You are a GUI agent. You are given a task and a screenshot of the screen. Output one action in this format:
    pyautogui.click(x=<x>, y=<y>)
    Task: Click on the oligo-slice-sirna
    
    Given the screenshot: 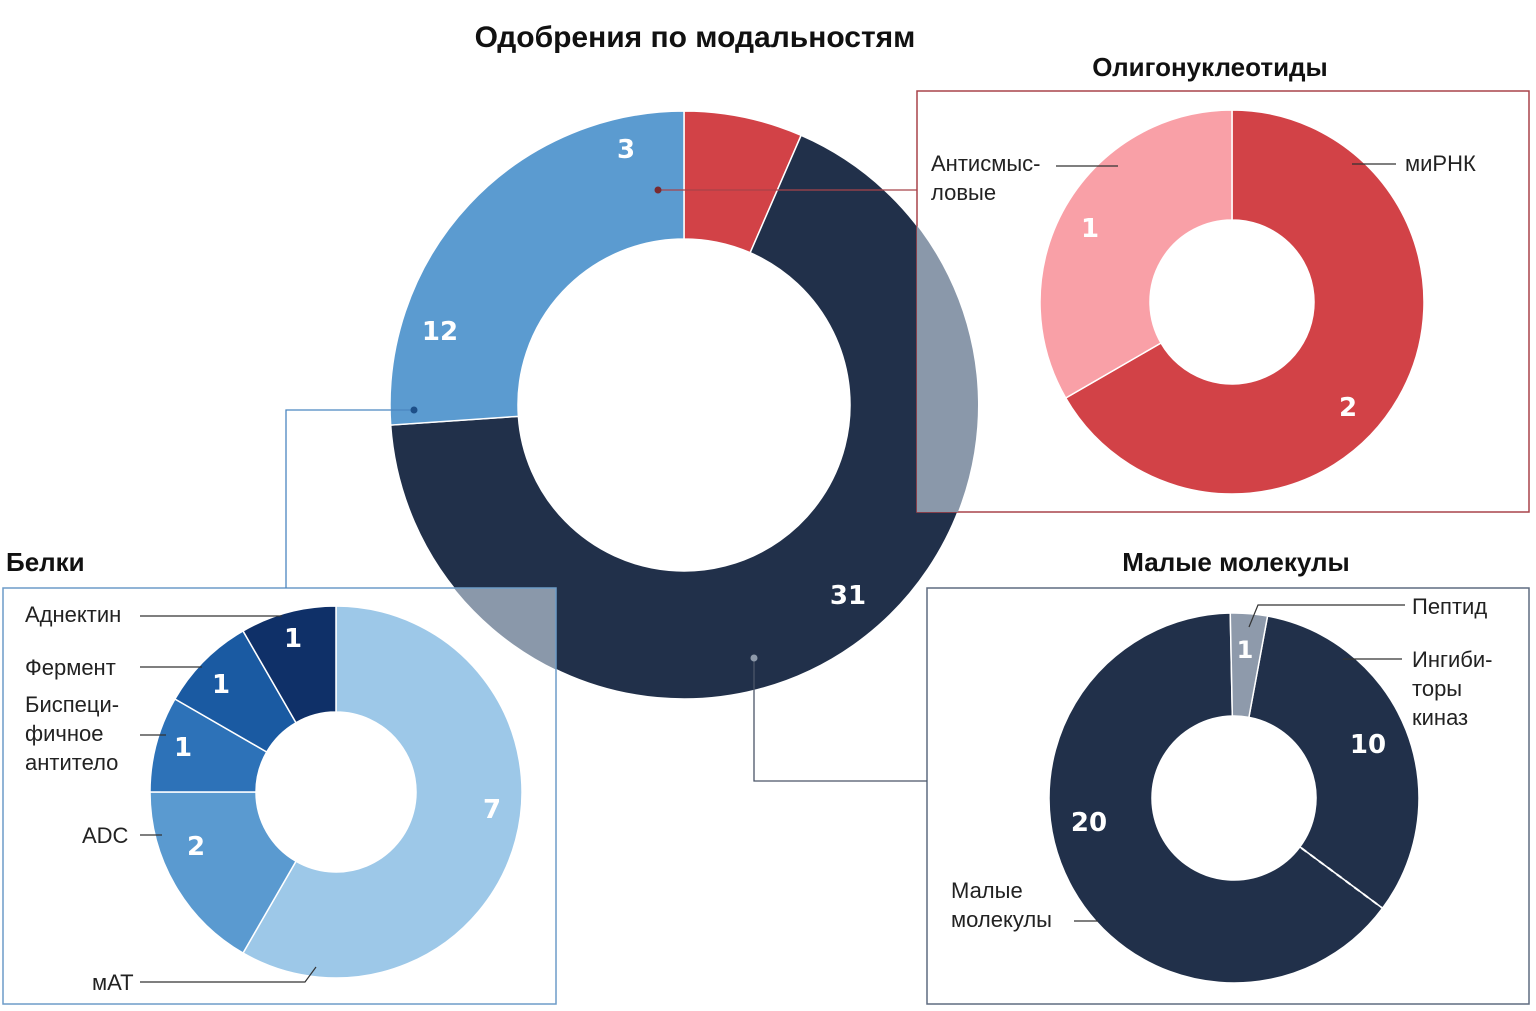 What is the action you would take?
    pyautogui.click(x=1244, y=302)
    